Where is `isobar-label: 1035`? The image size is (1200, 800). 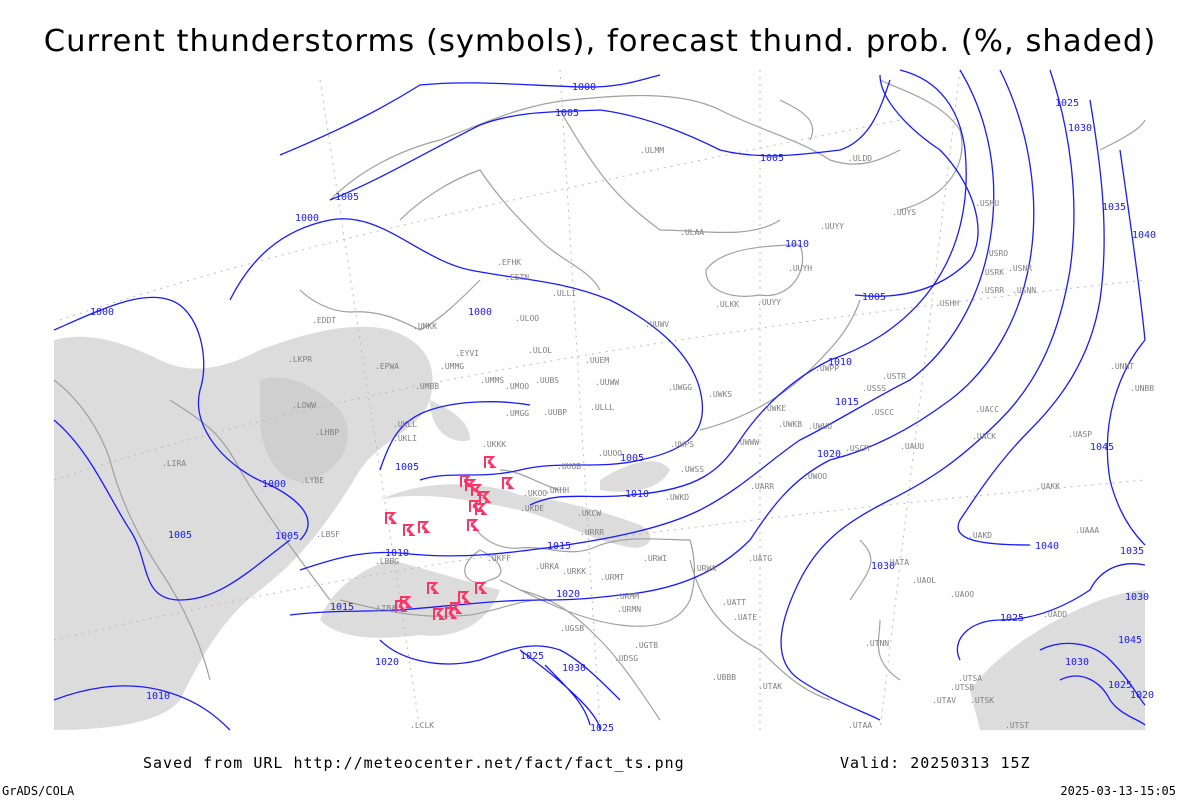 isobar-label: 1035 is located at coordinates (1114, 207).